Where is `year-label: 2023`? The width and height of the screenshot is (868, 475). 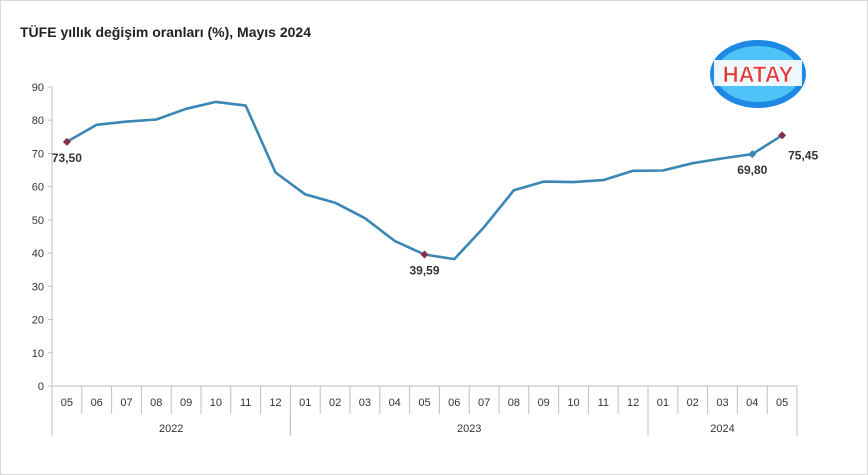
year-label: 2023 is located at coordinates (469, 429).